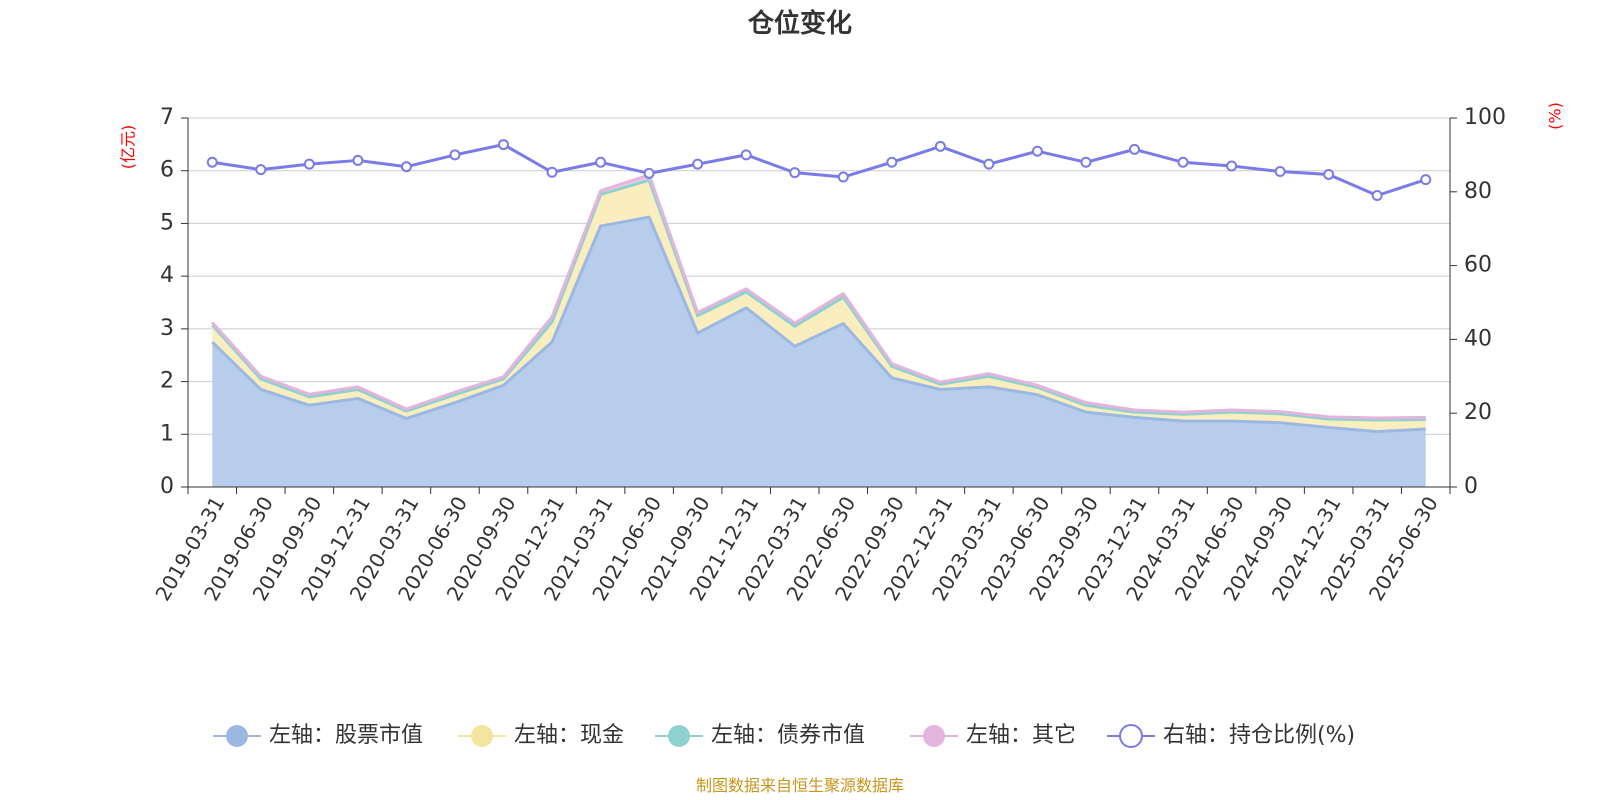  Describe the element at coordinates (1471, 486) in the screenshot. I see `right-tick-label: 0` at that location.